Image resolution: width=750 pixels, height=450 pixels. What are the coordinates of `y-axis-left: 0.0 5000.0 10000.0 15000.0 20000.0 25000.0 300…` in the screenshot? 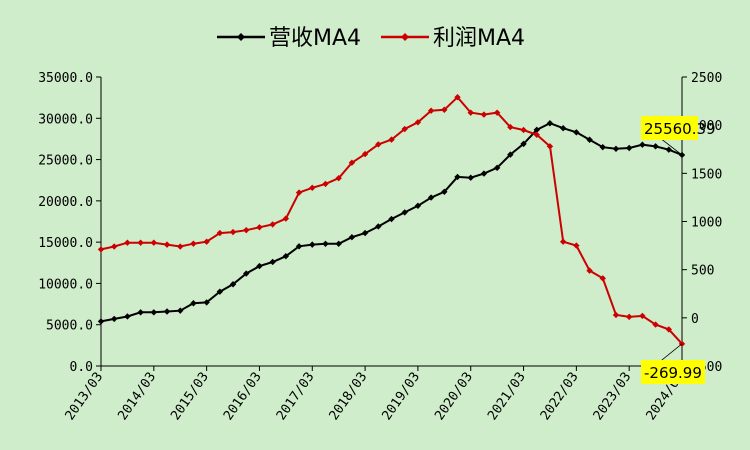 It's located at (70, 223).